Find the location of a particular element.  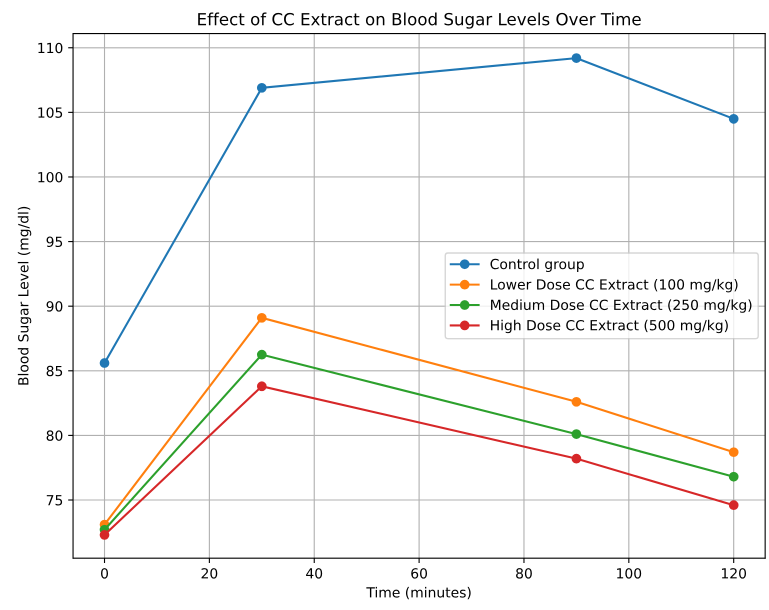

y-tick-label: 110 is located at coordinates (50, 48).